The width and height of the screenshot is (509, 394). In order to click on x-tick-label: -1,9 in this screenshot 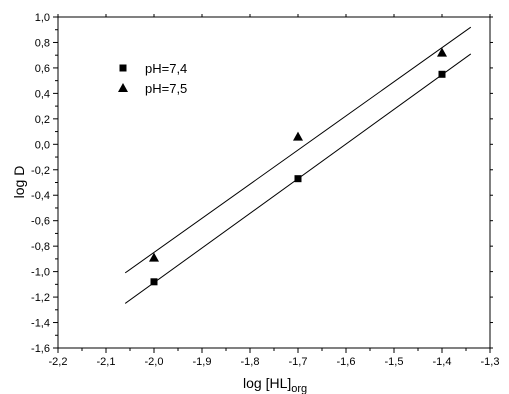, I will do `click(202, 362)`.